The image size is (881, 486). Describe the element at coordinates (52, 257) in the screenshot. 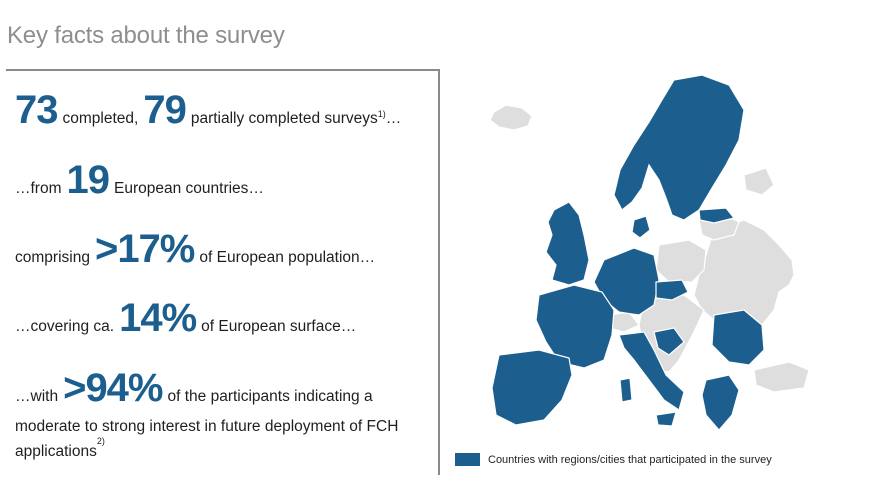

I see `population-prefix: comprising` at that location.